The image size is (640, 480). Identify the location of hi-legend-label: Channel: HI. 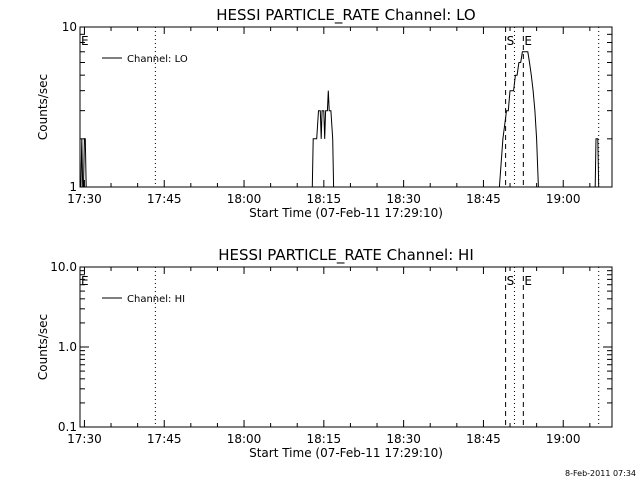
(156, 299).